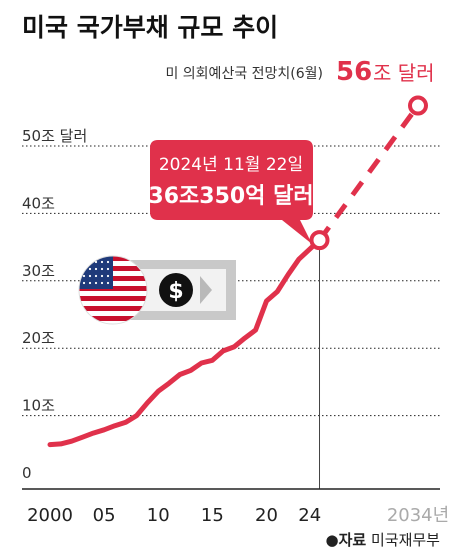 The height and width of the screenshot is (558, 456). Describe the element at coordinates (206, 290) in the screenshot. I see `dollar-bill-ornament` at that location.